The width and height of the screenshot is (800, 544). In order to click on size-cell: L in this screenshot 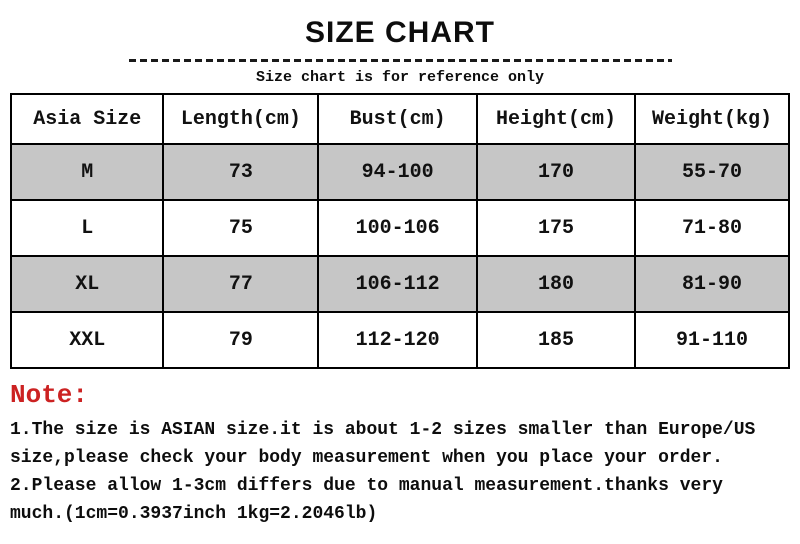, I will do `click(87, 228)`.